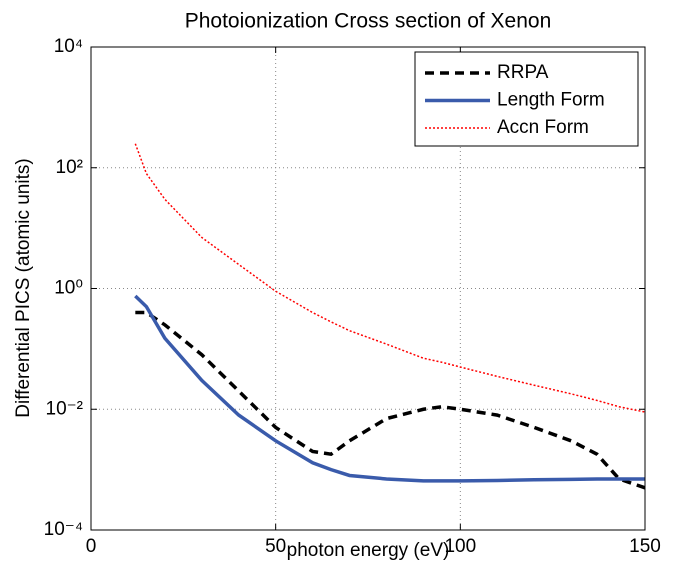 The height and width of the screenshot is (565, 682). I want to click on y-tick-label: 10⁴, so click(68, 46).